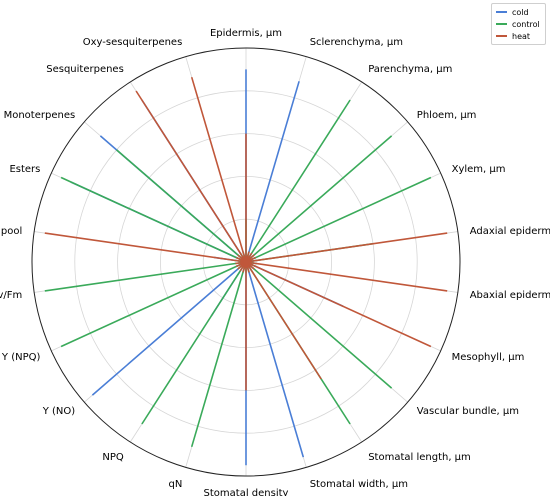 This screenshot has width=550, height=496. What do you see at coordinates (246, 492) in the screenshot?
I see `axis-label: Stomatal density` at bounding box center [246, 492].